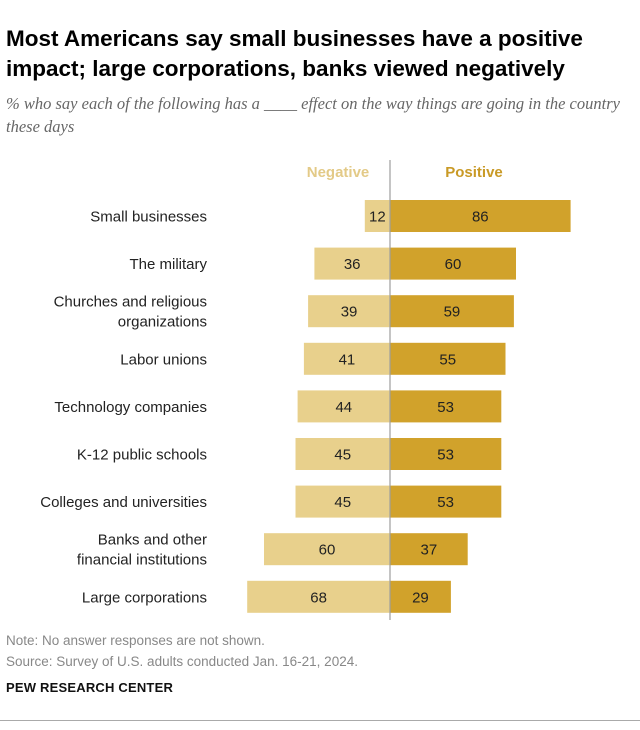  Describe the element at coordinates (90, 687) in the screenshot. I see `brand-logo-text: PEW RESEARCH CENTER` at that location.